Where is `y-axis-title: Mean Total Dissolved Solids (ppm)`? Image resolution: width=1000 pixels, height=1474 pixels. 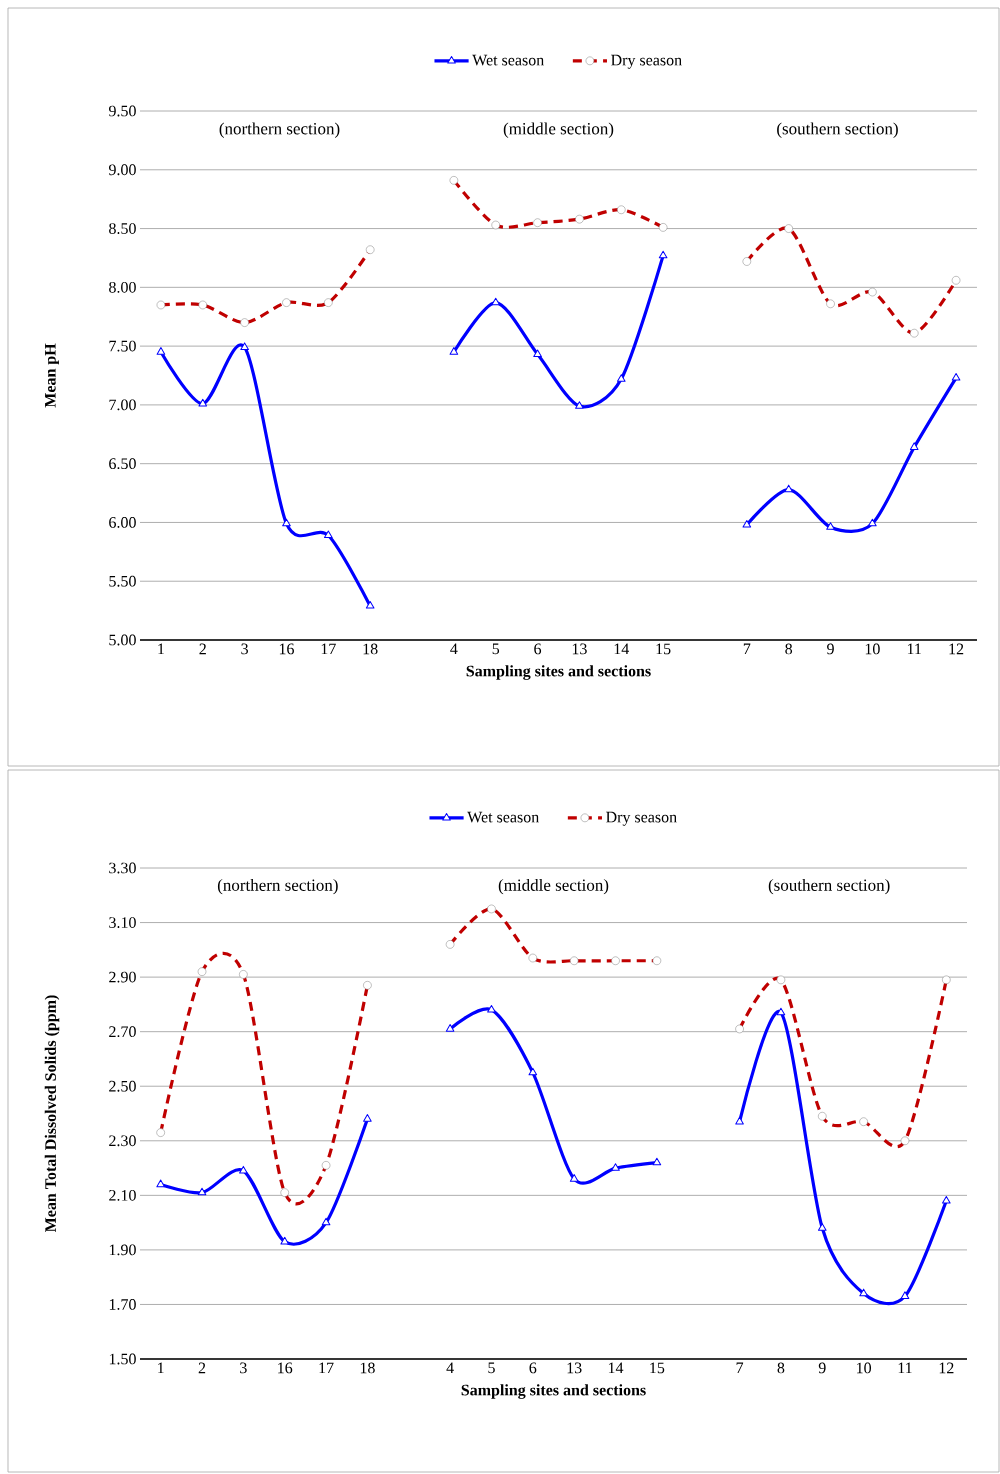
y-axis-title: Mean Total Dissolved Solids (ppm) is located at coordinates (52, 1114).